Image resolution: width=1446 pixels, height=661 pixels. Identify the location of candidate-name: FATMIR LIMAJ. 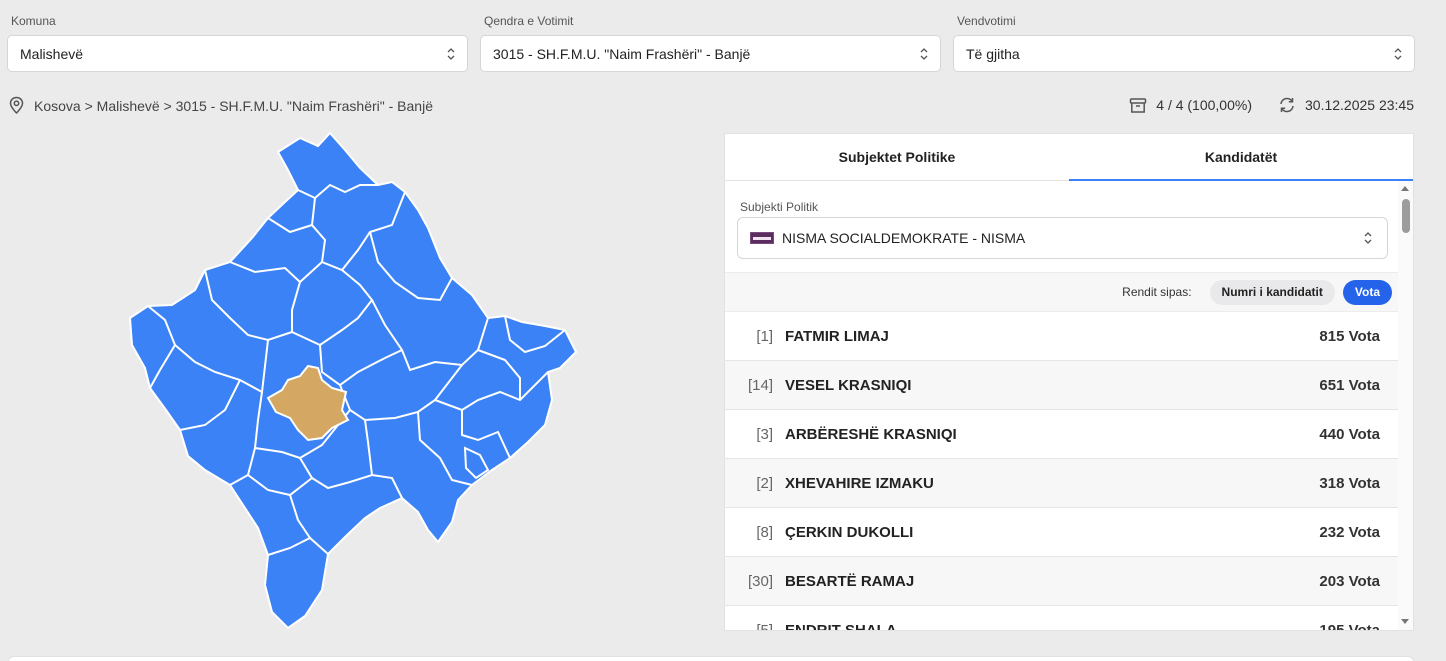
(837, 336).